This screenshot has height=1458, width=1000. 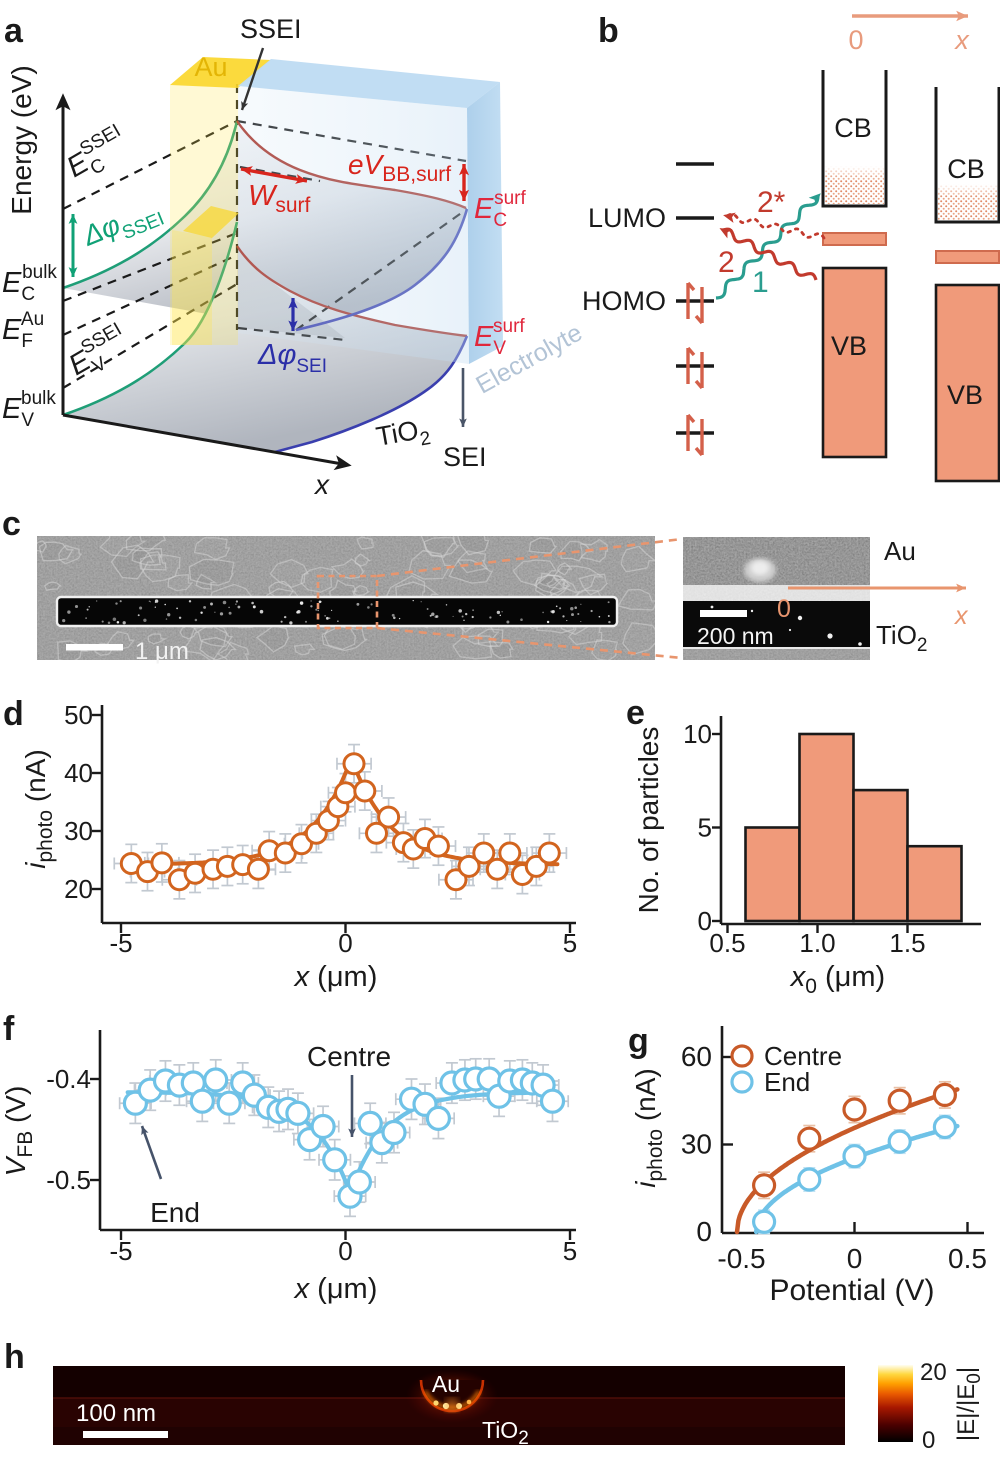 What do you see at coordinates (854, 239) in the screenshot?
I see `surface-states-left` at bounding box center [854, 239].